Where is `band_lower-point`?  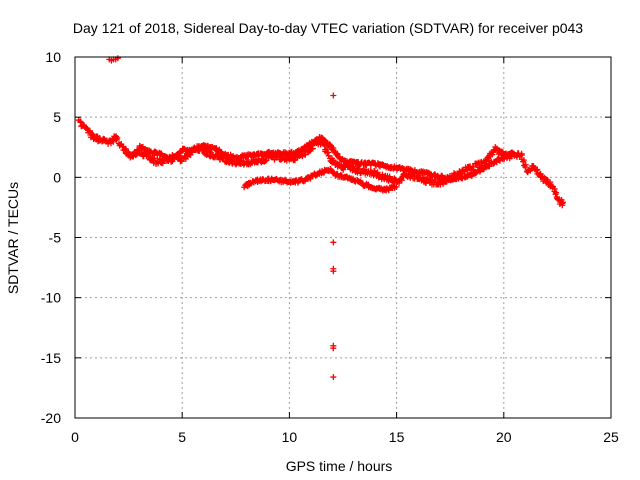
band_lower-point is located at coordinates (396, 186).